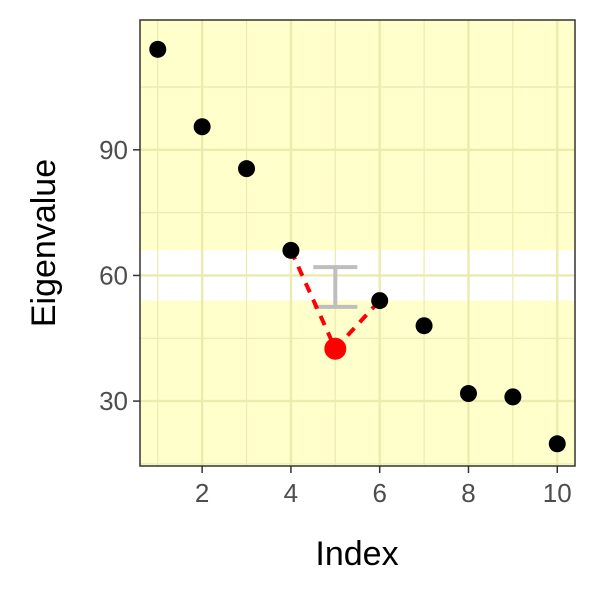 The image size is (600, 600). What do you see at coordinates (335, 287) in the screenshot?
I see `interval-bar` at bounding box center [335, 287].